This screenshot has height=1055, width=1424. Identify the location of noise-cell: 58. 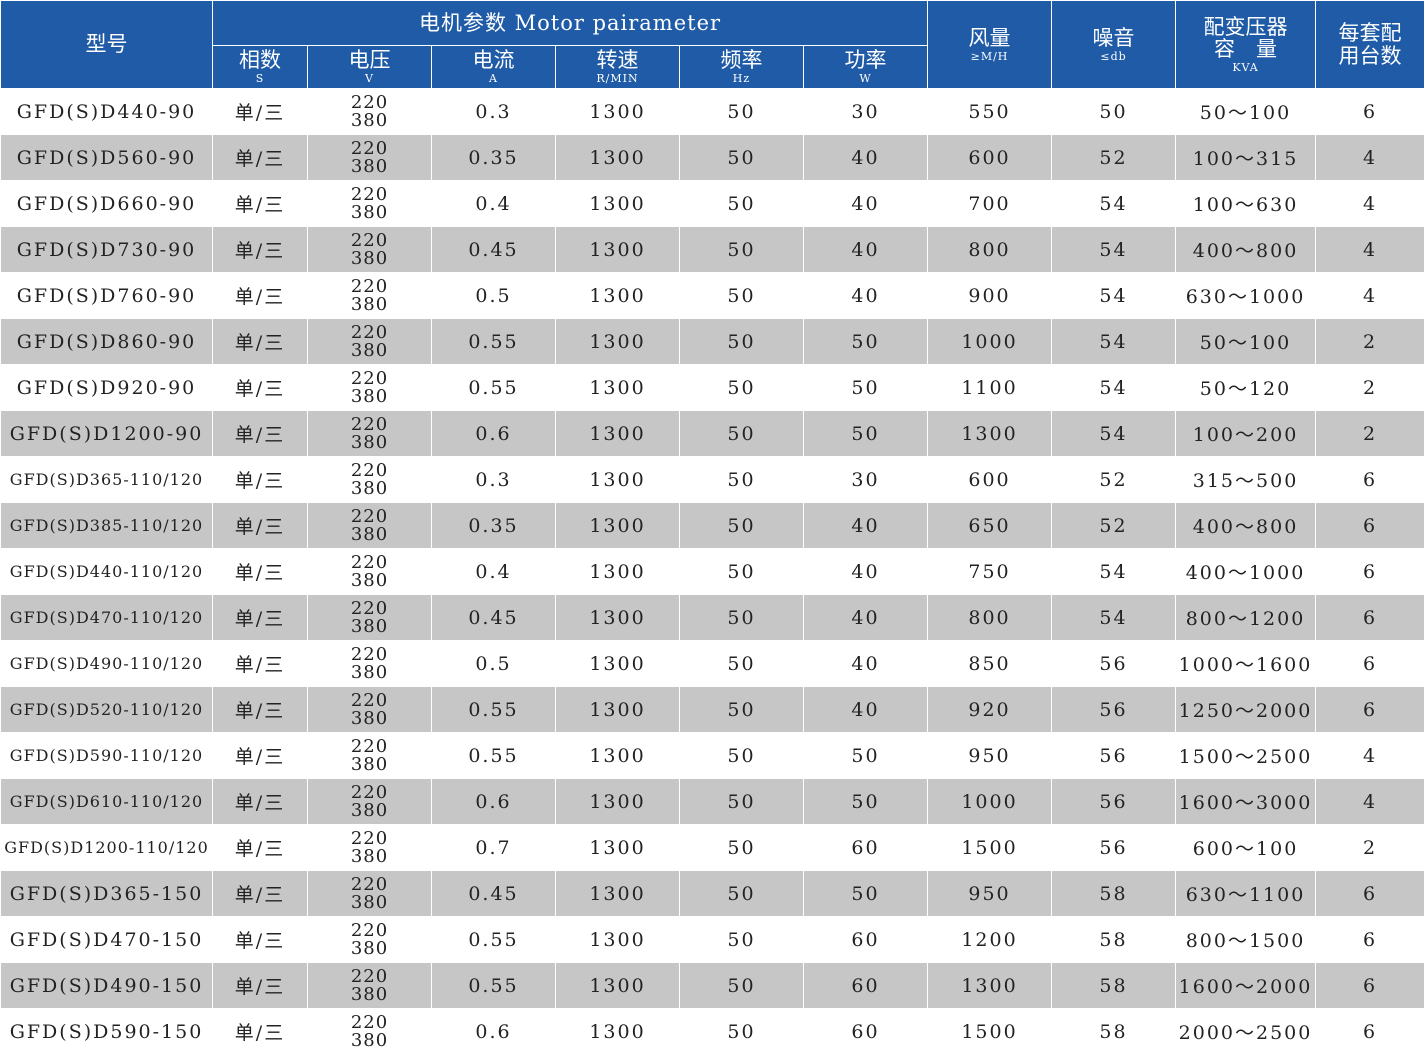
(1114, 939).